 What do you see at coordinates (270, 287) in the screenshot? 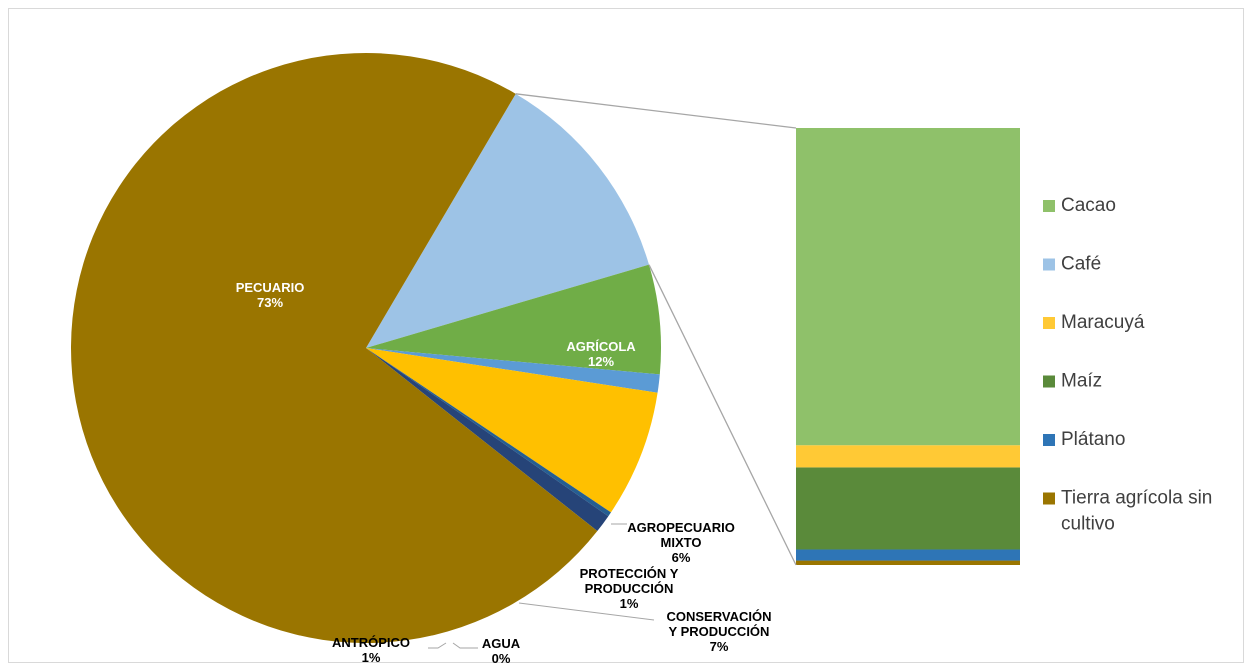
I see `pie-label-pecuario: PECUARIO` at bounding box center [270, 287].